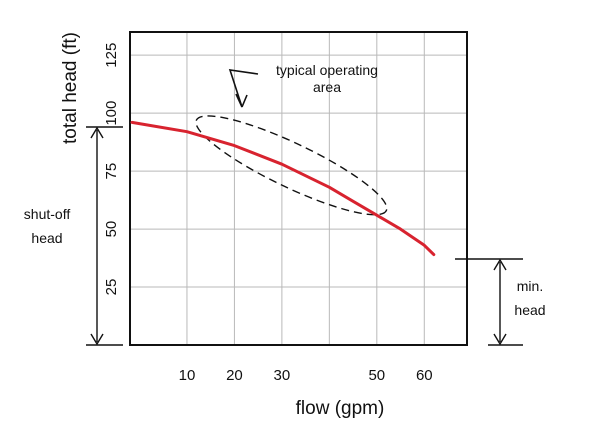 Image resolution: width=592 pixels, height=432 pixels. What do you see at coordinates (282, 375) in the screenshot?
I see `x-tick-label: 30` at bounding box center [282, 375].